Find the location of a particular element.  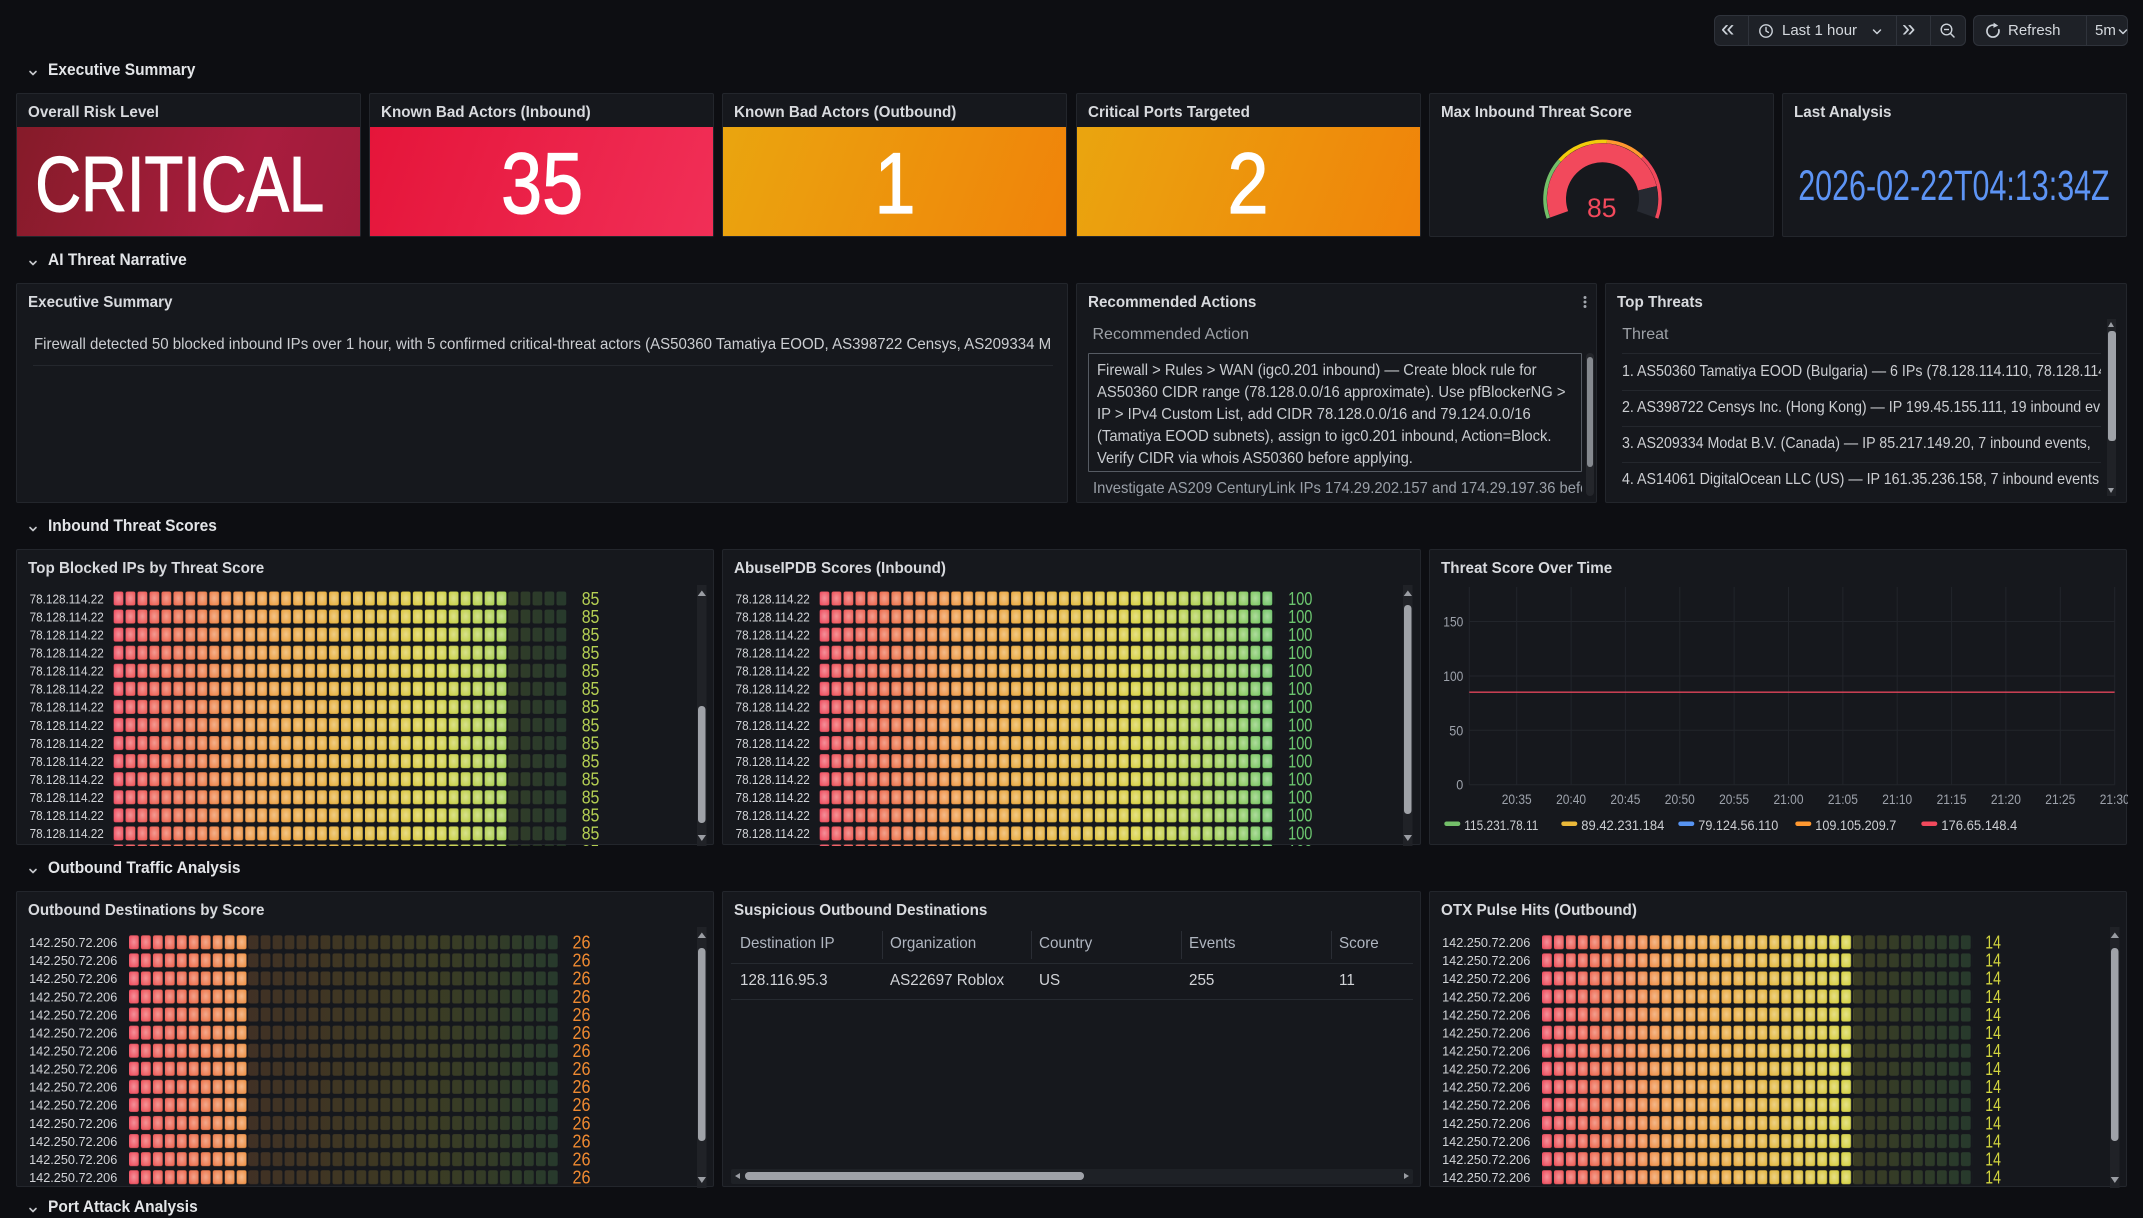

svg-text: 115.231.78.11 is located at coordinates (1501, 825).